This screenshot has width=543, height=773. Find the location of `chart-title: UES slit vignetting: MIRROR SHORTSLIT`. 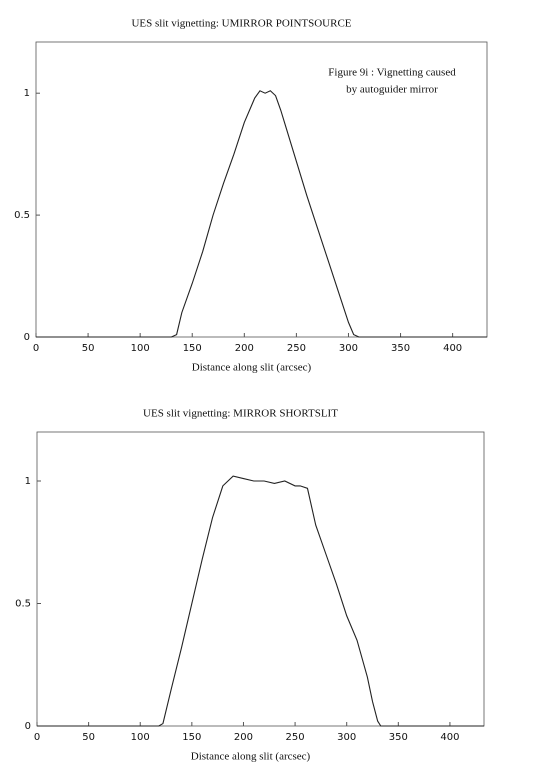

chart-title: UES slit vignetting: MIRROR SHORTSLIT is located at coordinates (240, 414).